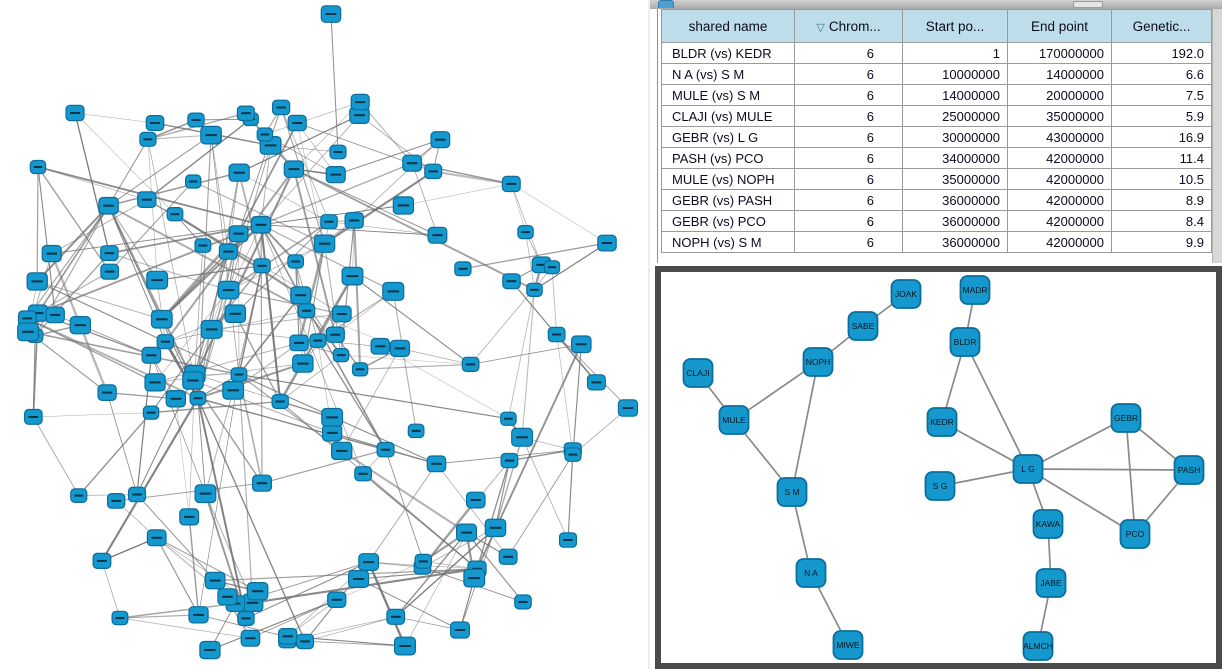 This screenshot has height=669, width=1222. Describe the element at coordinates (936, 200) in the screenshot. I see `table-row: GEBR (vs) PASH 6 36000000 42000000 8.9` at that location.